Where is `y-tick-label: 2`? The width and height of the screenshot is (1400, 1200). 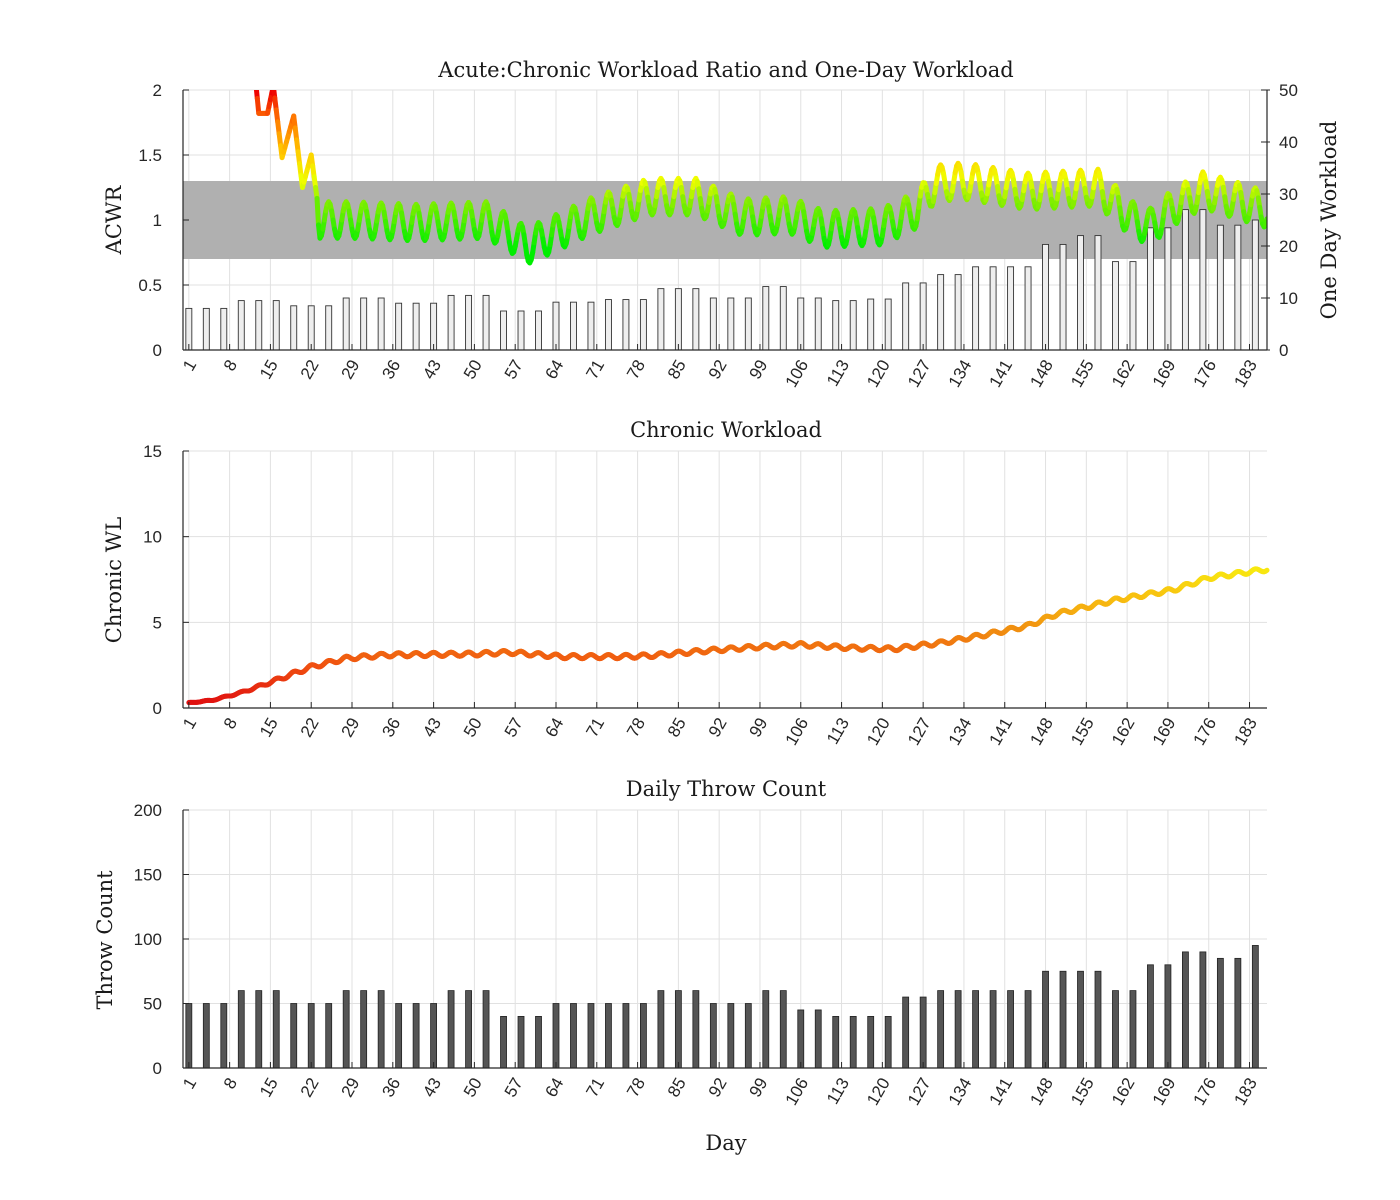 y-tick-label: 2 is located at coordinates (157, 90).